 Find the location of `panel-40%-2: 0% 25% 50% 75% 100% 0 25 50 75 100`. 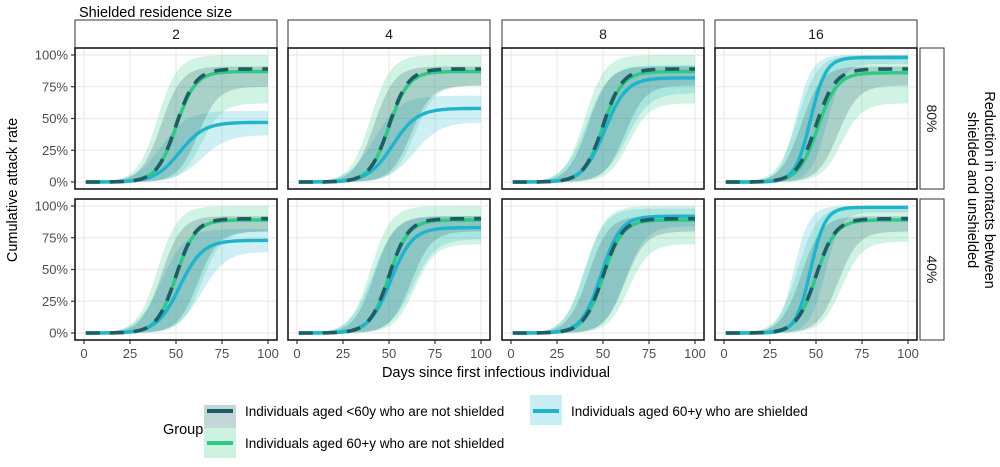

panel-40%-2: 0% 25% 50% 75% 100% 0 25 50 75 100 is located at coordinates (157, 279).